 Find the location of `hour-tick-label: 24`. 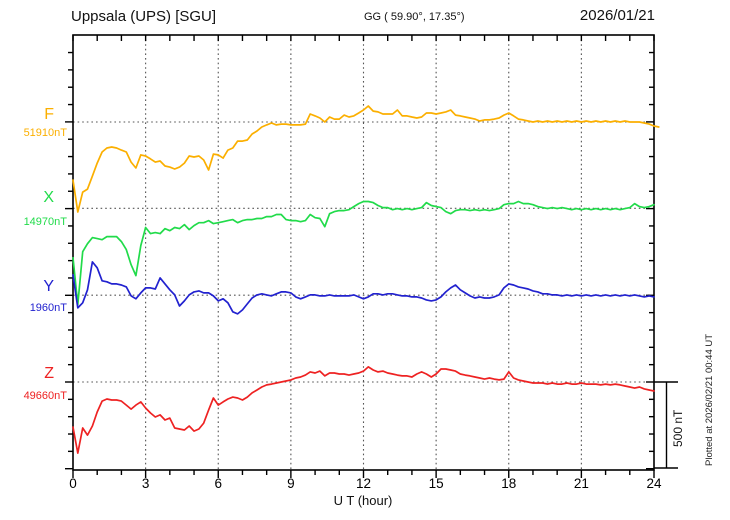

hour-tick-label: 24 is located at coordinates (654, 483).